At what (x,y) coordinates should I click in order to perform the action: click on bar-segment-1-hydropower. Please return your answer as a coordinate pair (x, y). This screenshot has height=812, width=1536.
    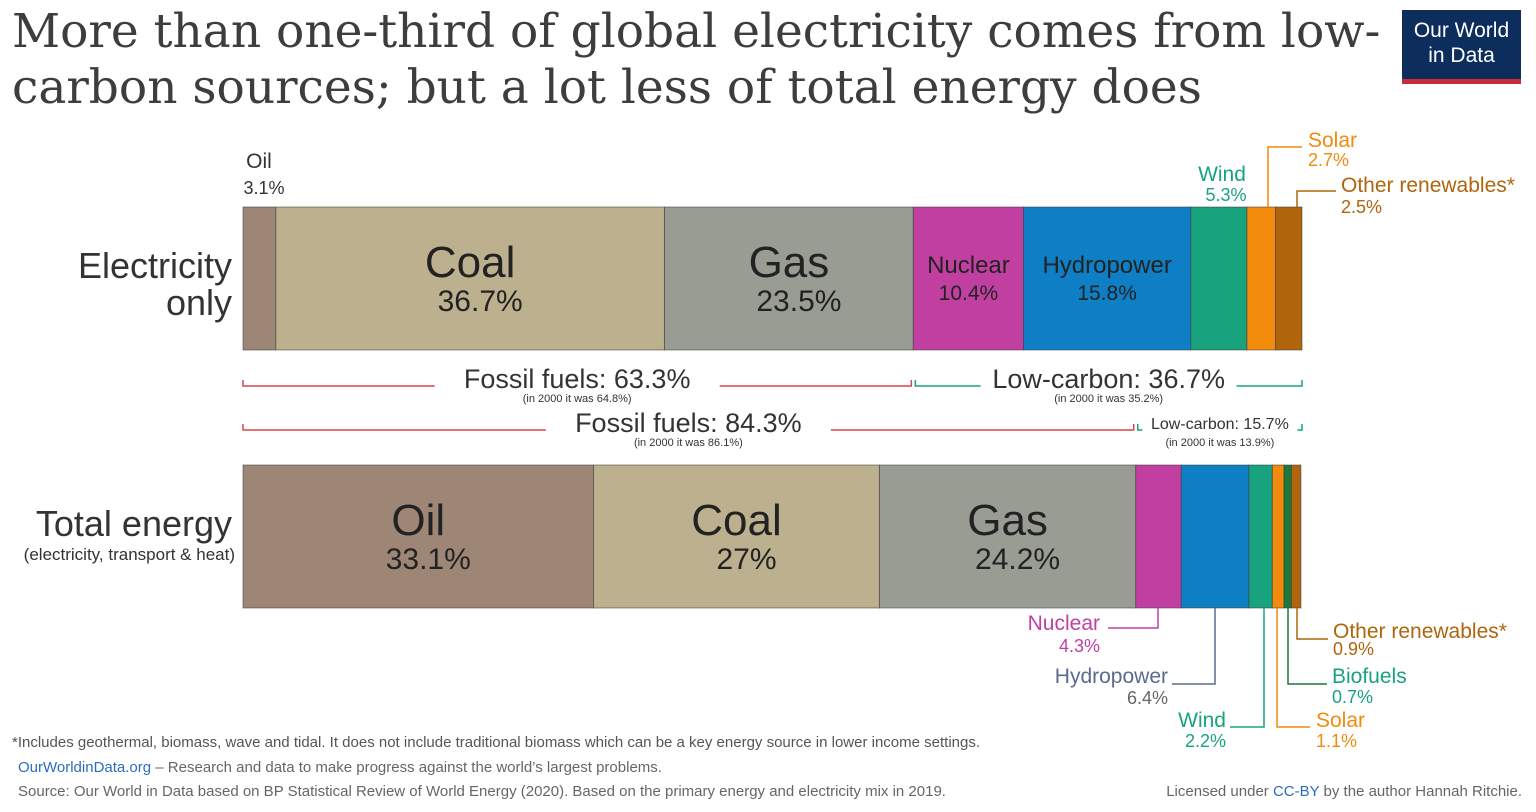
    Looking at the image, I should click on (1107, 278).